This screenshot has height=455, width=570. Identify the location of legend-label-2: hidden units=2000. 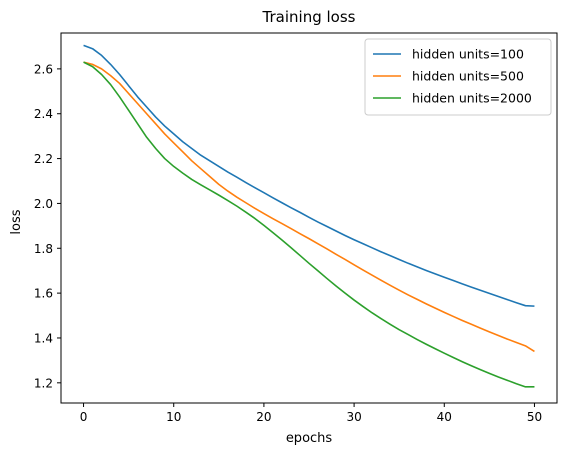
(472, 98).